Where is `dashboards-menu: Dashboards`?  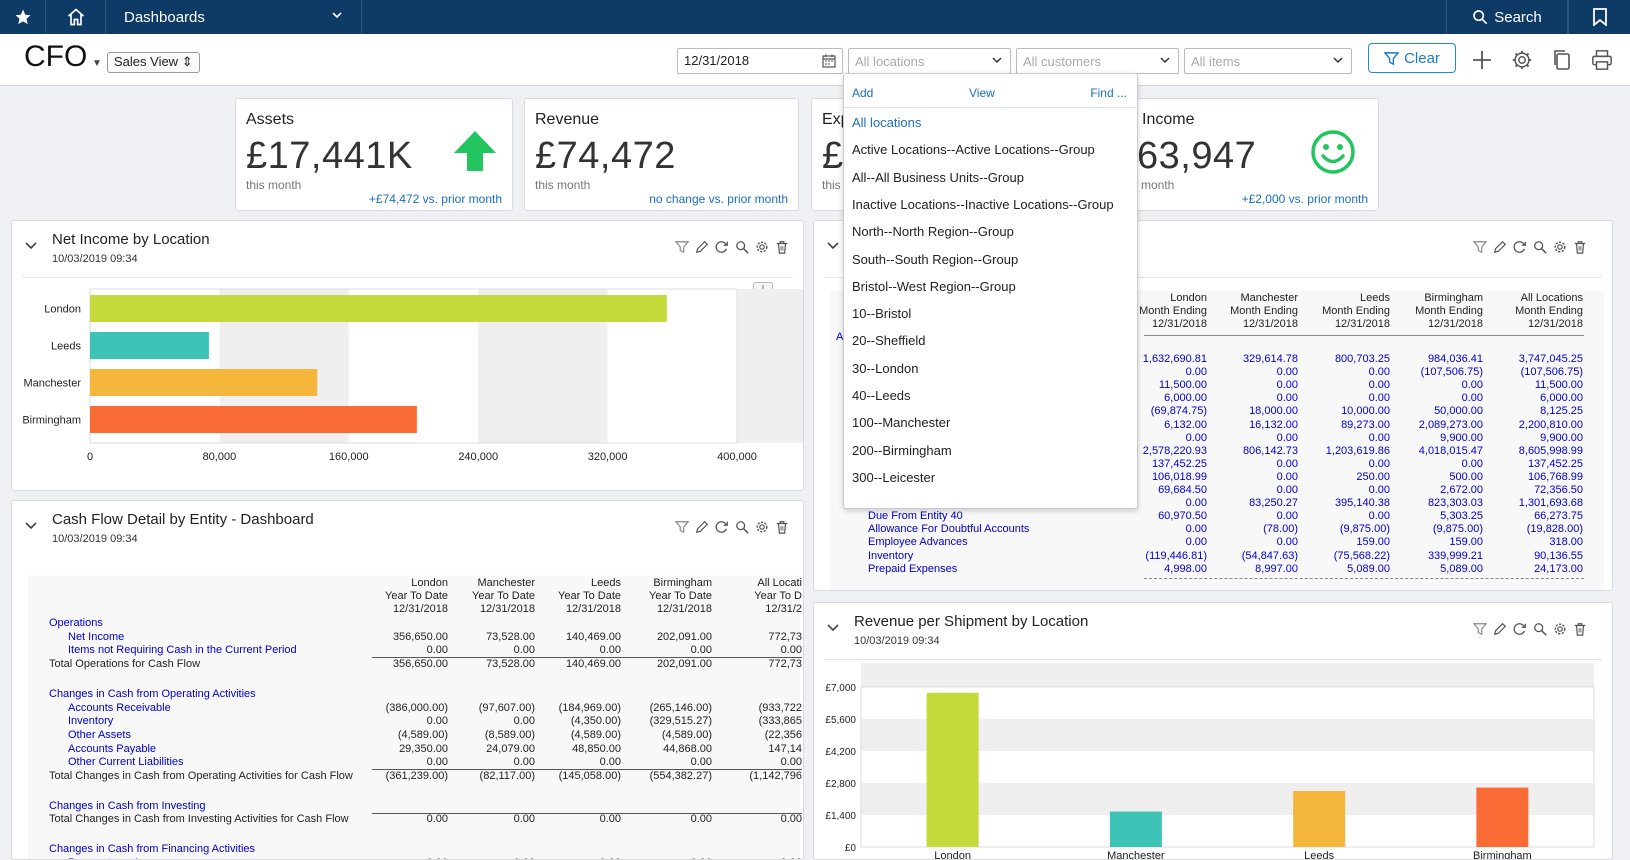 dashboards-menu: Dashboards is located at coordinates (234, 17).